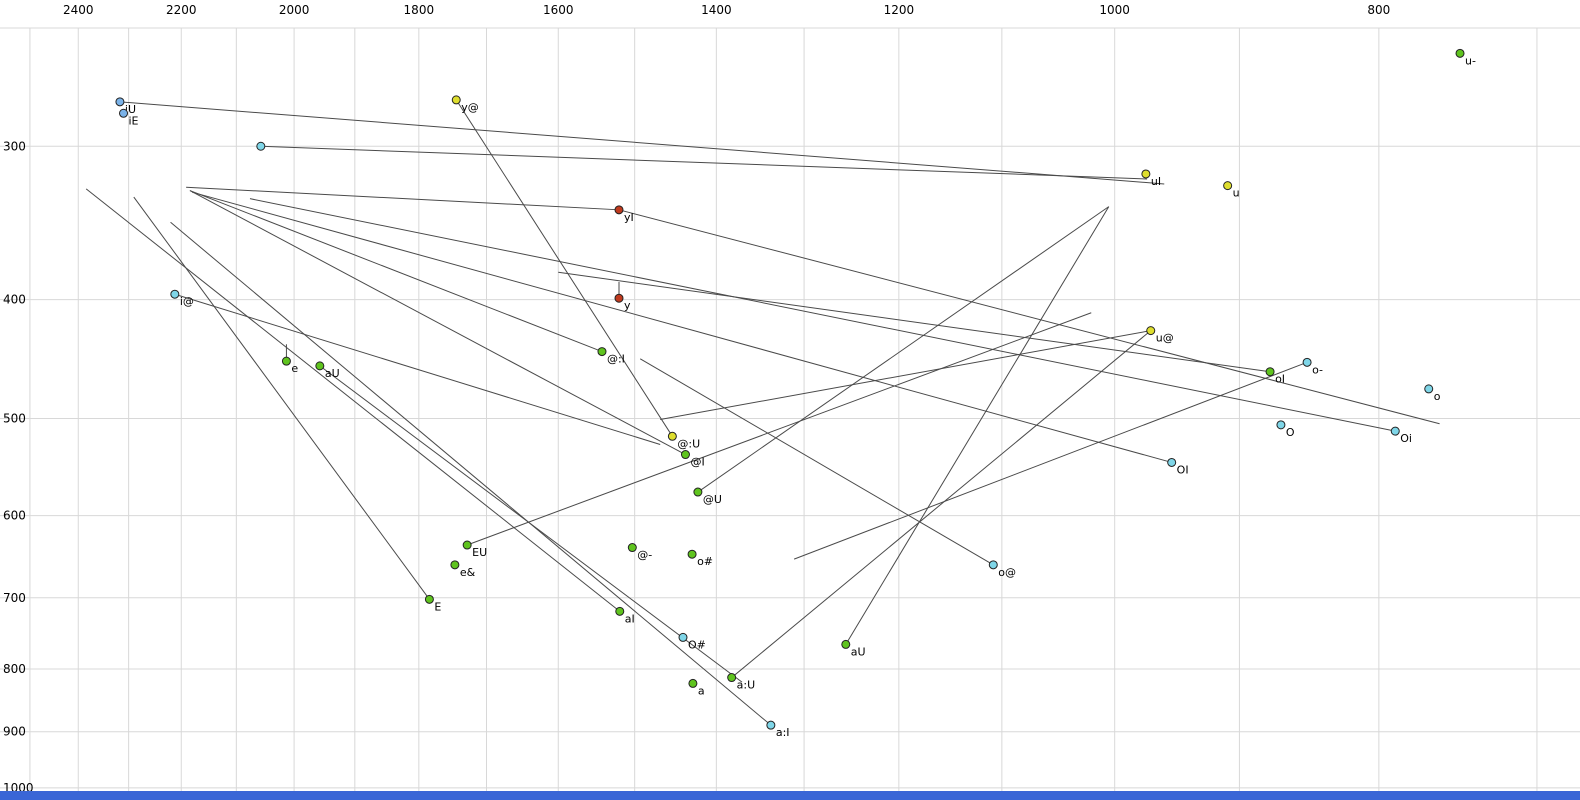 The image size is (1580, 800). I want to click on bottom-bar, so click(790, 795).